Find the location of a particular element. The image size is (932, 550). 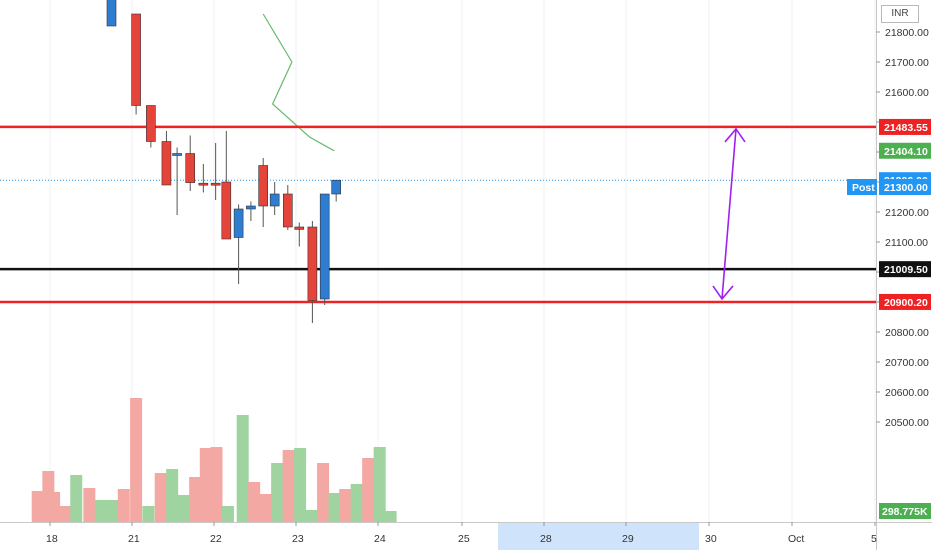

resistance-price-badge-label: 20900.20 is located at coordinates (906, 303).